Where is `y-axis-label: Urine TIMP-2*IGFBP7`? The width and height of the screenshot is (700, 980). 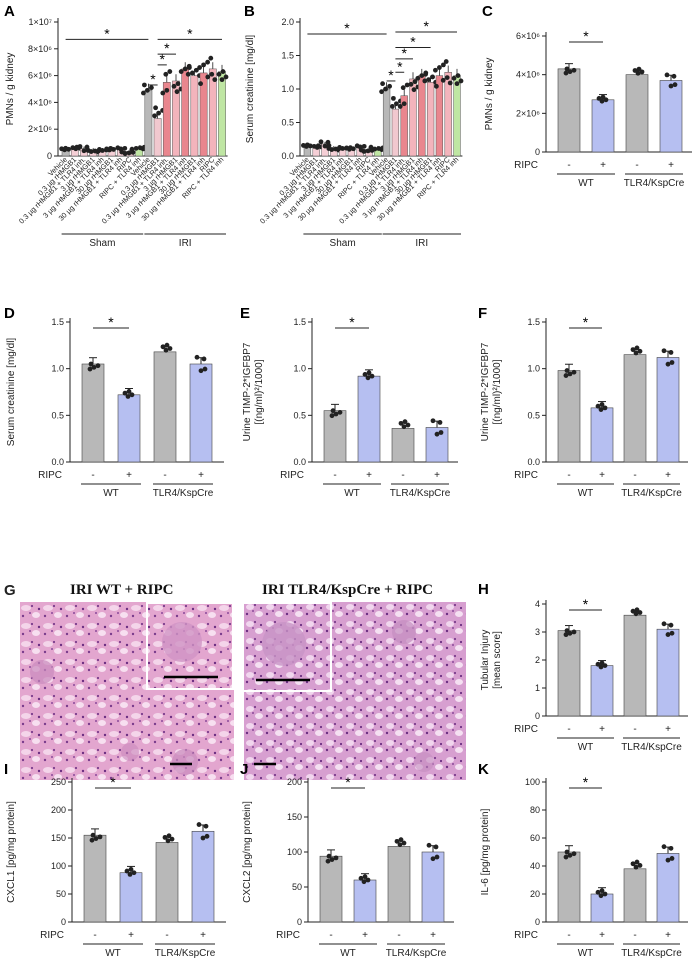 y-axis-label: Urine TIMP-2*IGFBP7 is located at coordinates (485, 391).